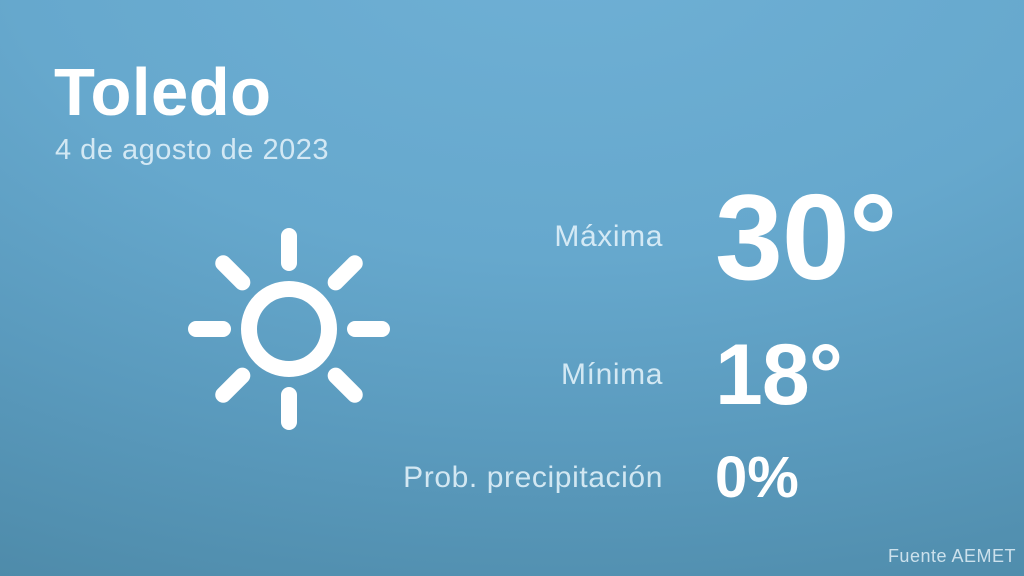  Describe the element at coordinates (951, 556) in the screenshot. I see `source-credit: Fuente AEMET` at that location.